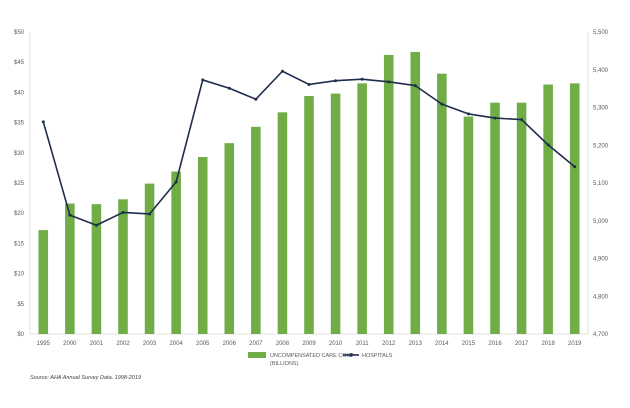 This screenshot has height=408, width=630. I want to click on left-axis-tick-label: $40, so click(19, 93).